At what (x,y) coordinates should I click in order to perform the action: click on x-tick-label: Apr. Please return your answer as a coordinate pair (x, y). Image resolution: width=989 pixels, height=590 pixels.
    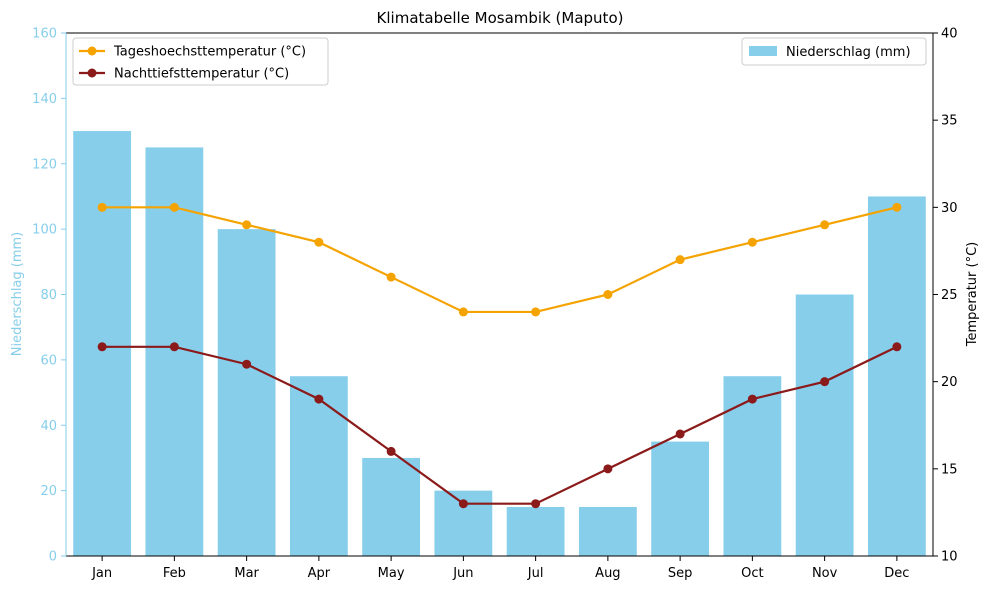
    Looking at the image, I should click on (319, 573).